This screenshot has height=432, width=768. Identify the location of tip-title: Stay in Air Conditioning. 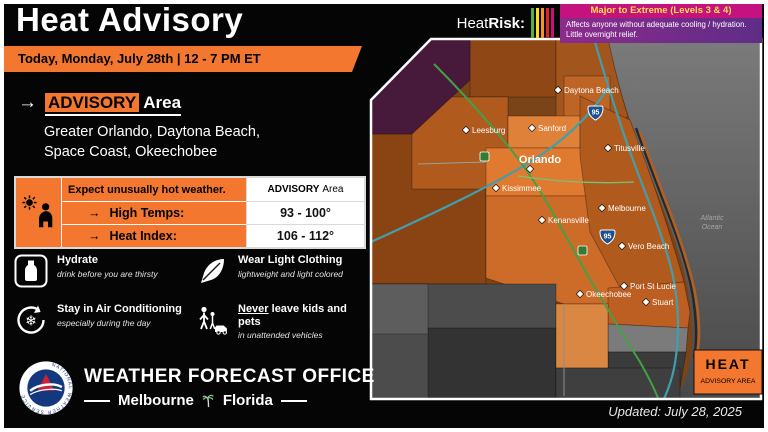
(119, 309).